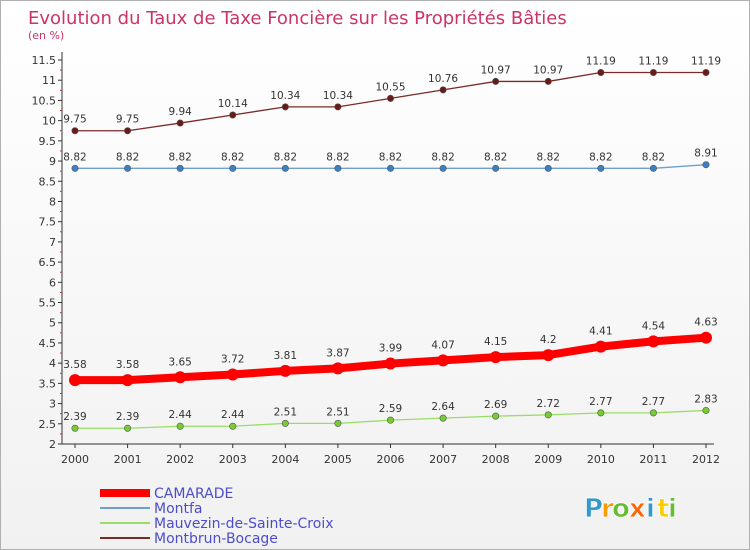 The image size is (750, 550). I want to click on legend-label: Montbrun-Bocage, so click(216, 539).